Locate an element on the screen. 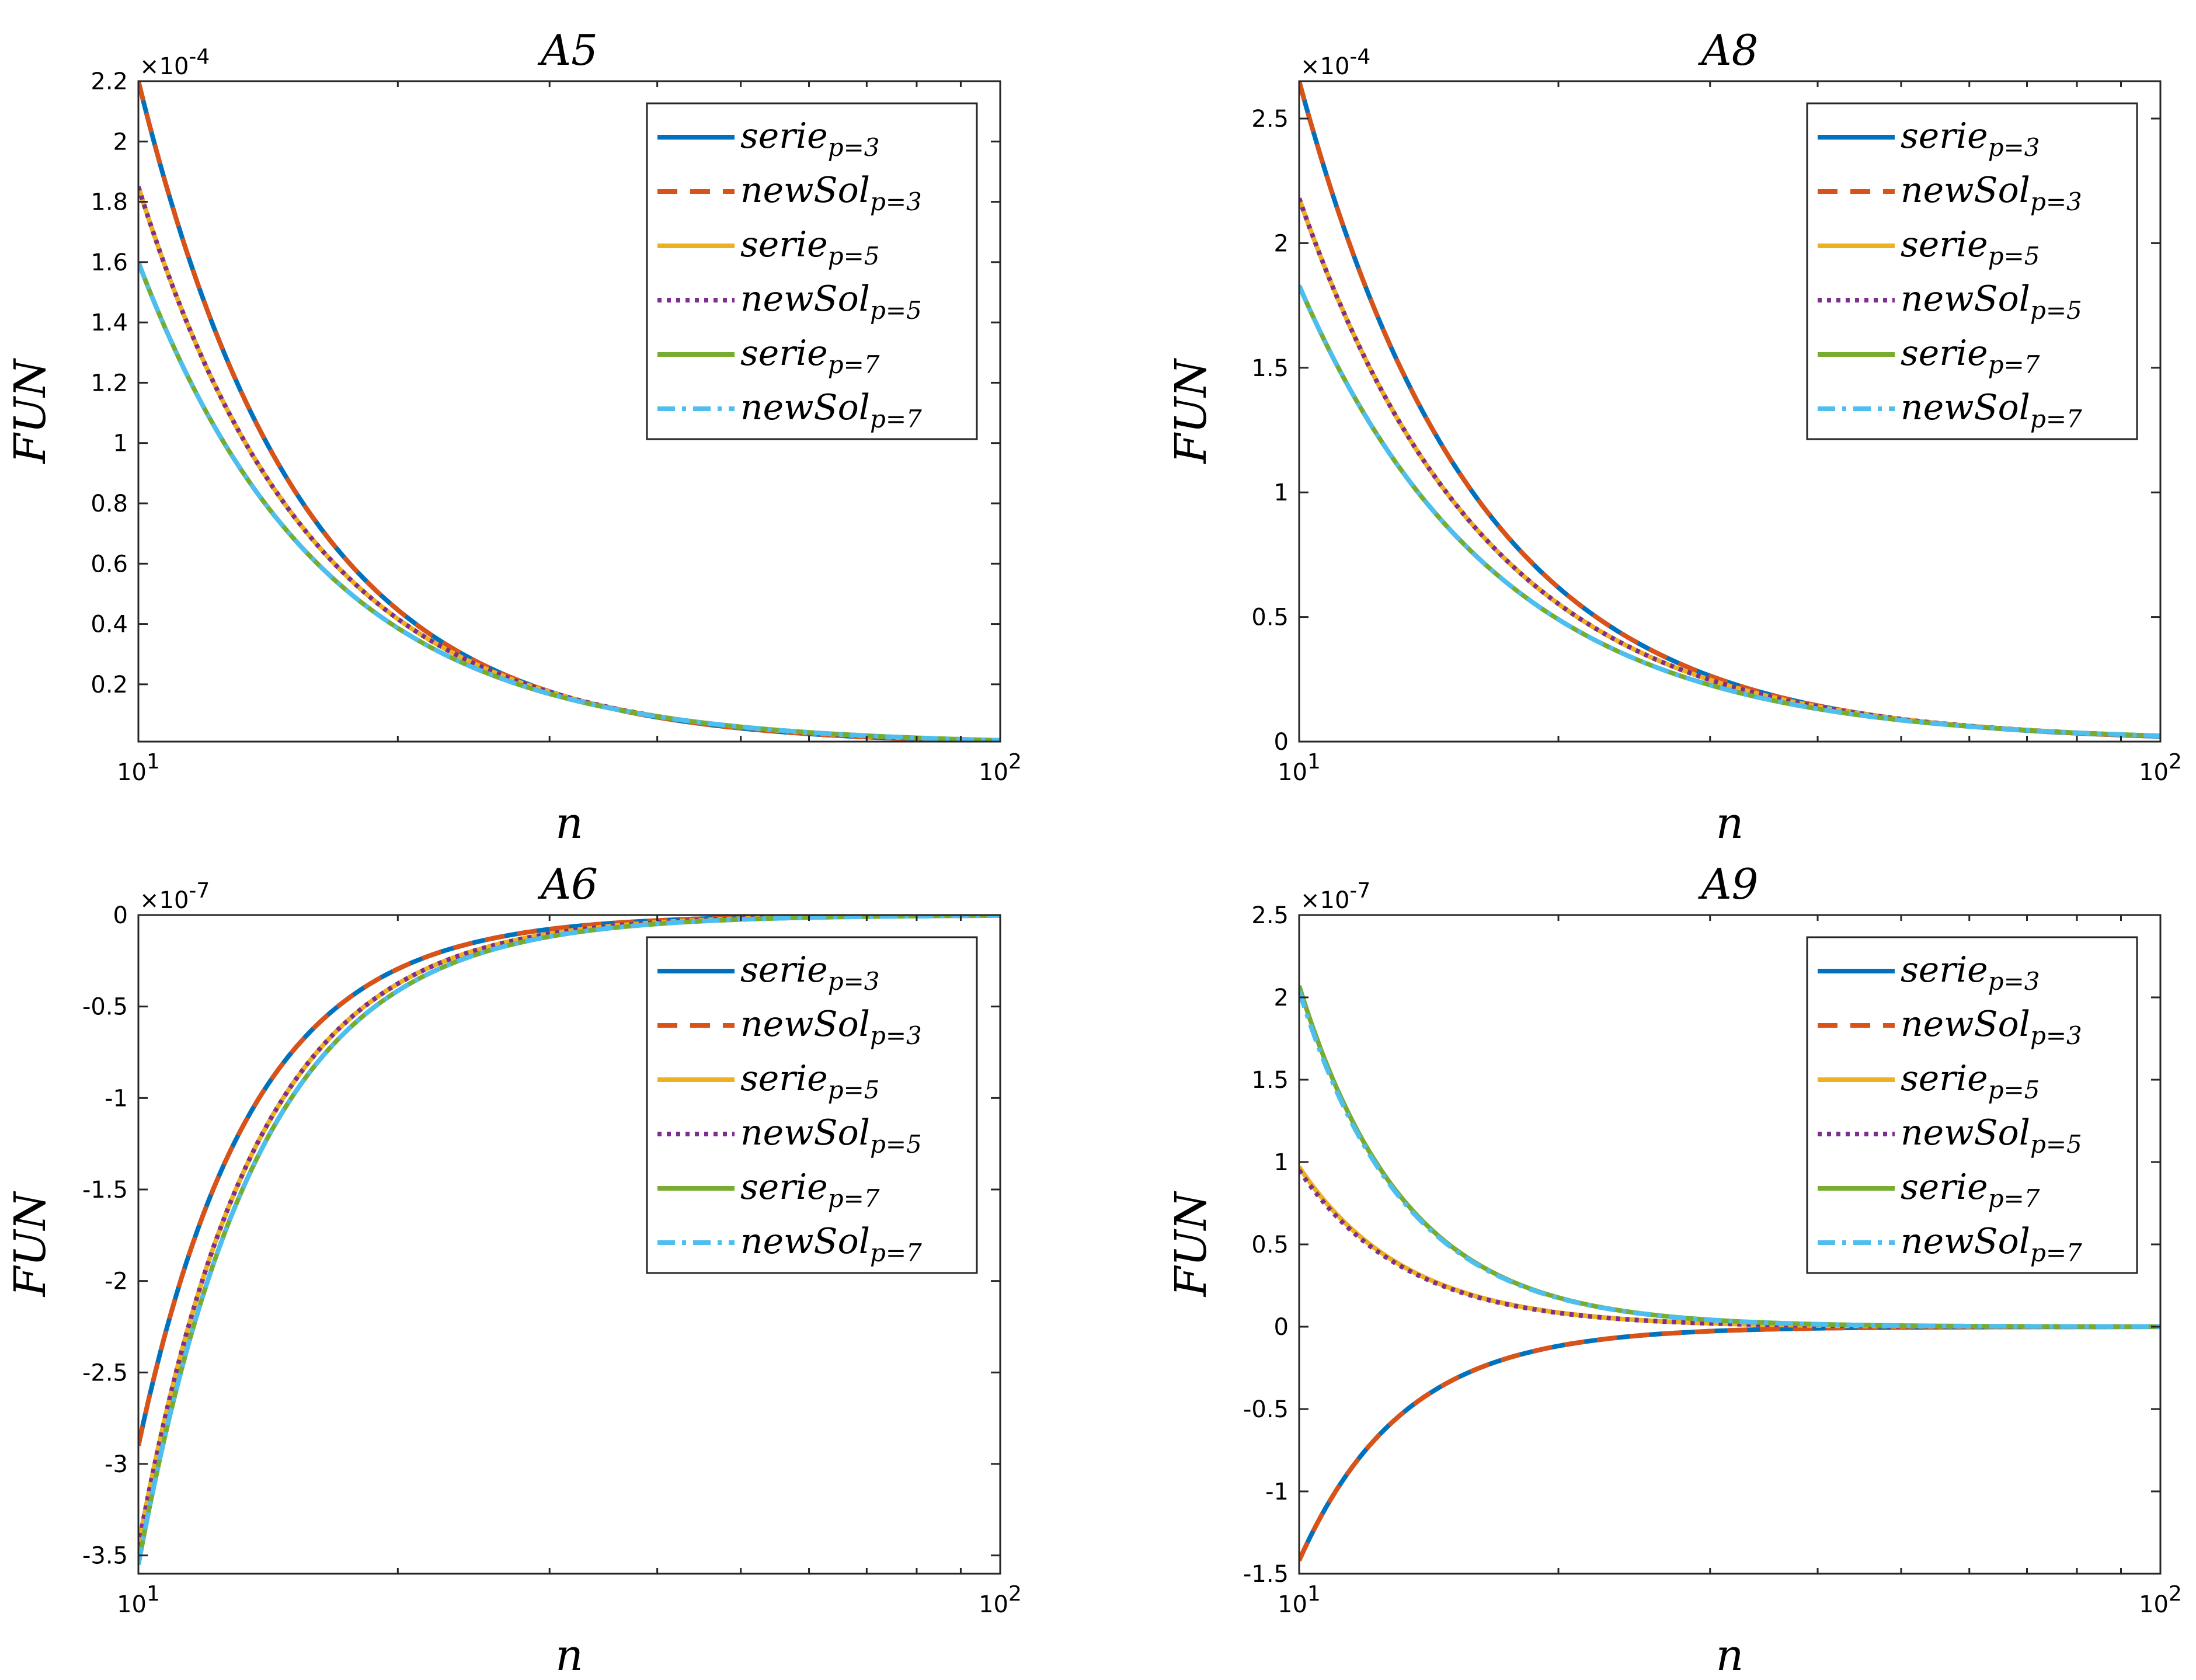 This screenshot has height=1680, width=2196. y-tick-label: 2 is located at coordinates (1281, 243).